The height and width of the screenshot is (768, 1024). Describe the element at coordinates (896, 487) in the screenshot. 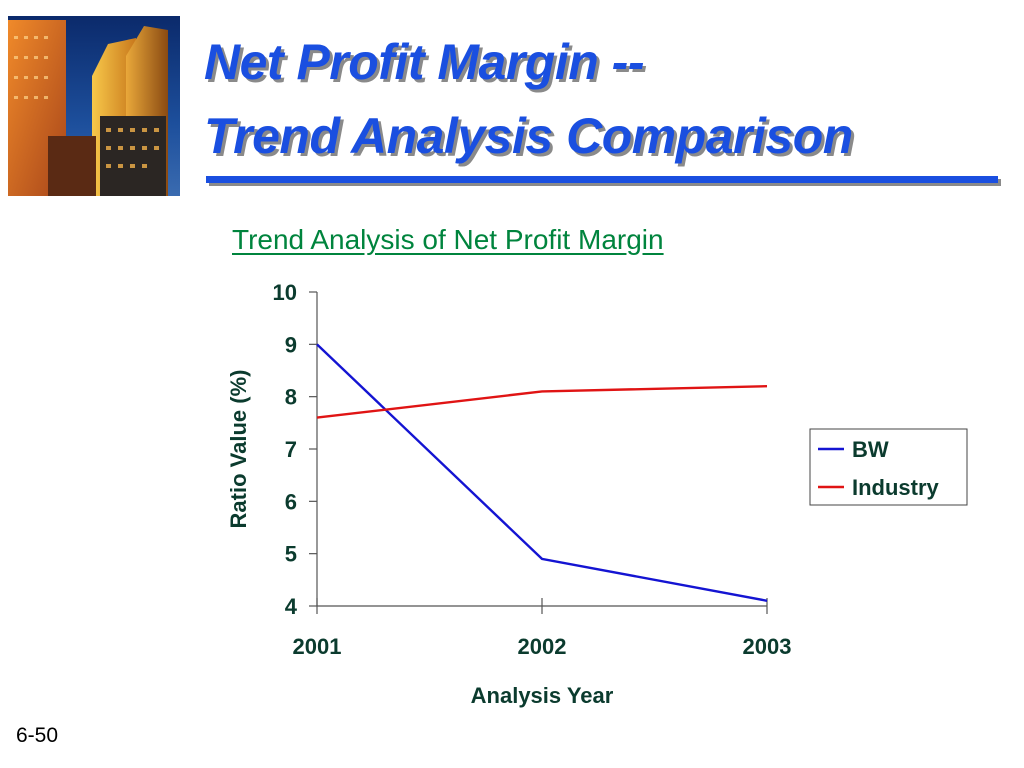

I see `legend-label-industry: Industry` at that location.